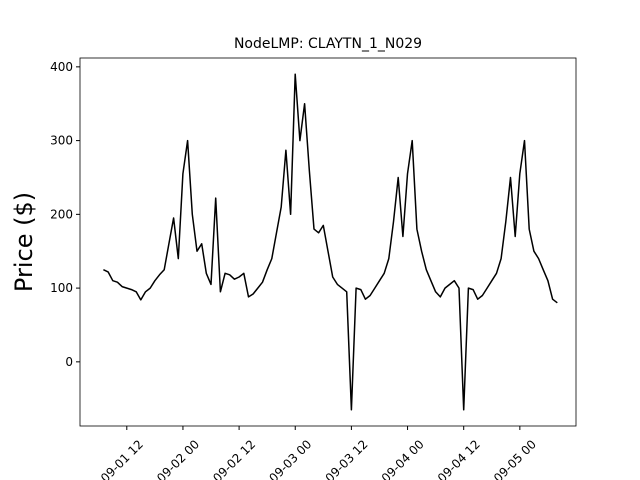 This screenshot has height=480, width=640. Describe the element at coordinates (69, 362) in the screenshot. I see `y-tick-label: 0` at that location.